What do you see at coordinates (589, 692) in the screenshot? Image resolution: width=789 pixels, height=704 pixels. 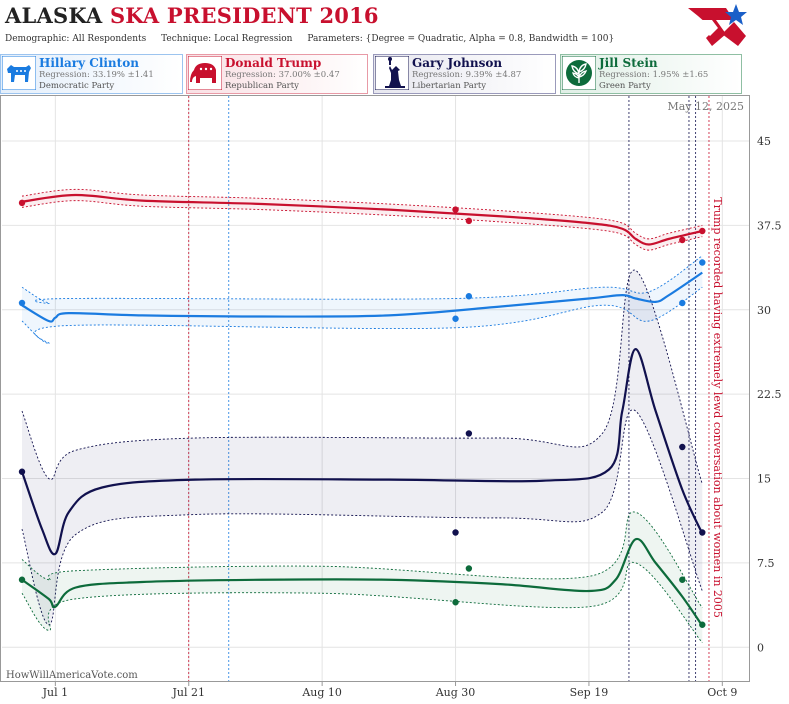 I see `x-tick-label: Sep 19` at bounding box center [589, 692].